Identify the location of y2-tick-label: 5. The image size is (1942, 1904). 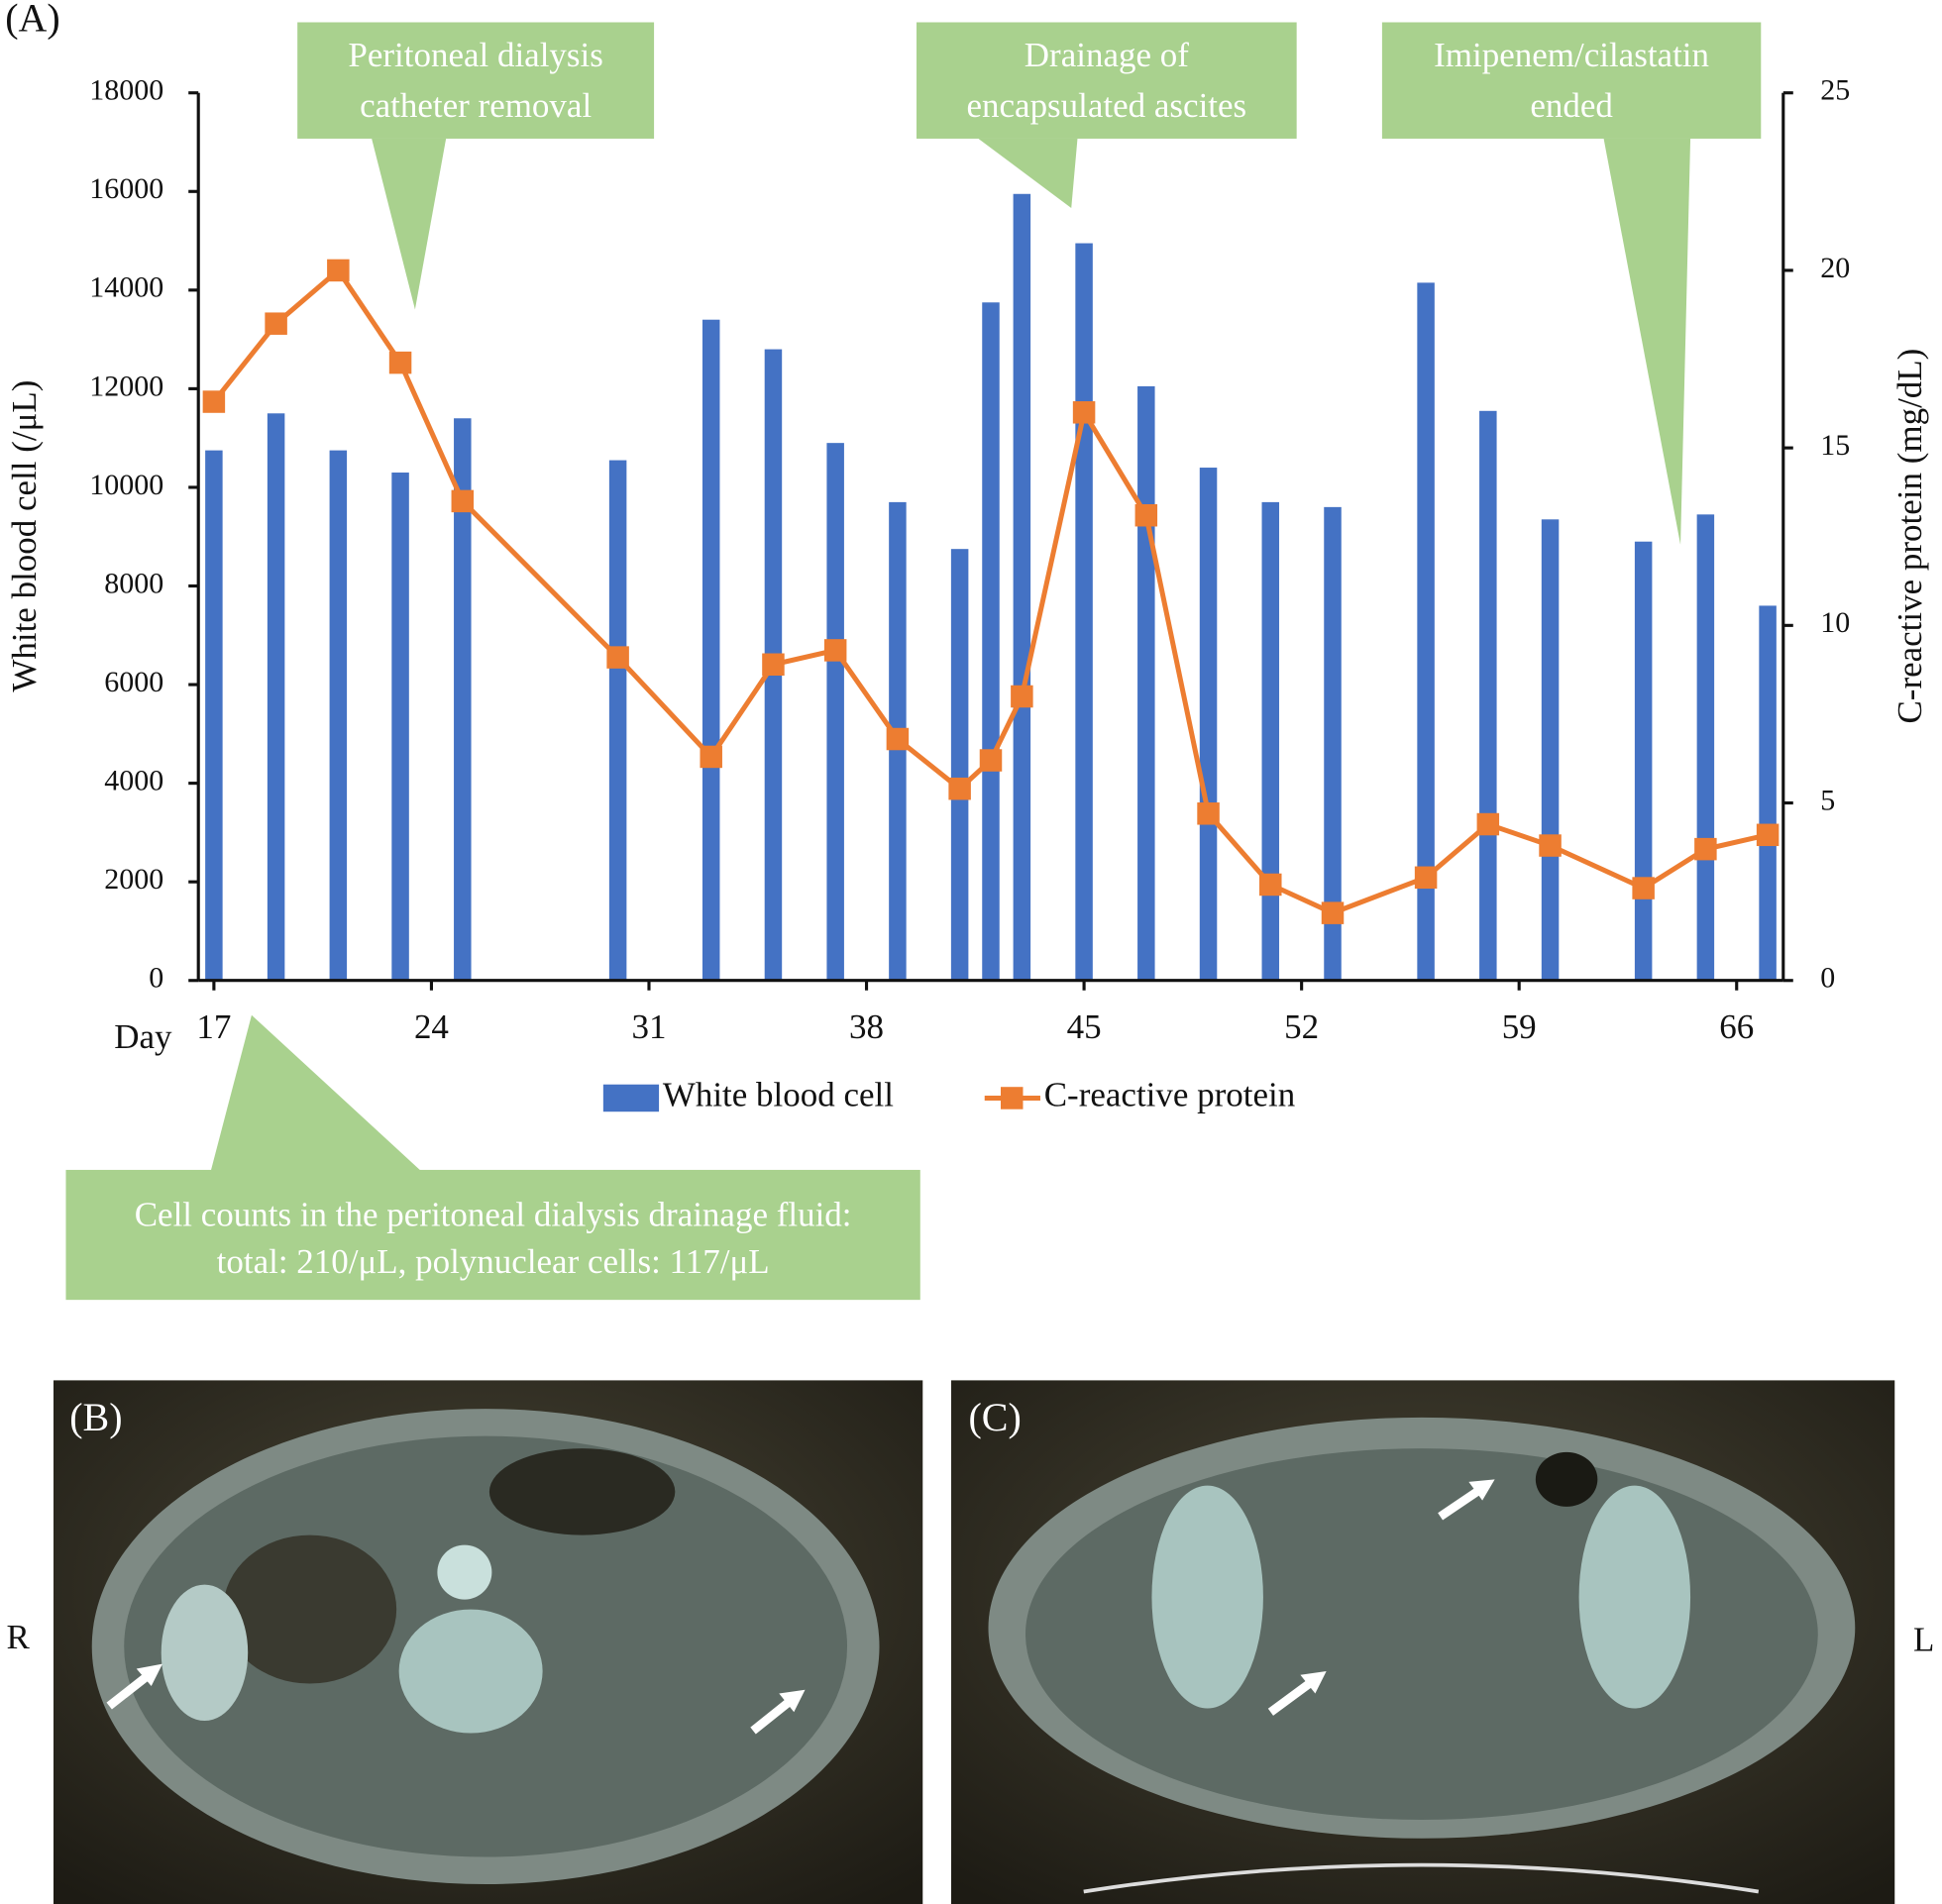
(1827, 800).